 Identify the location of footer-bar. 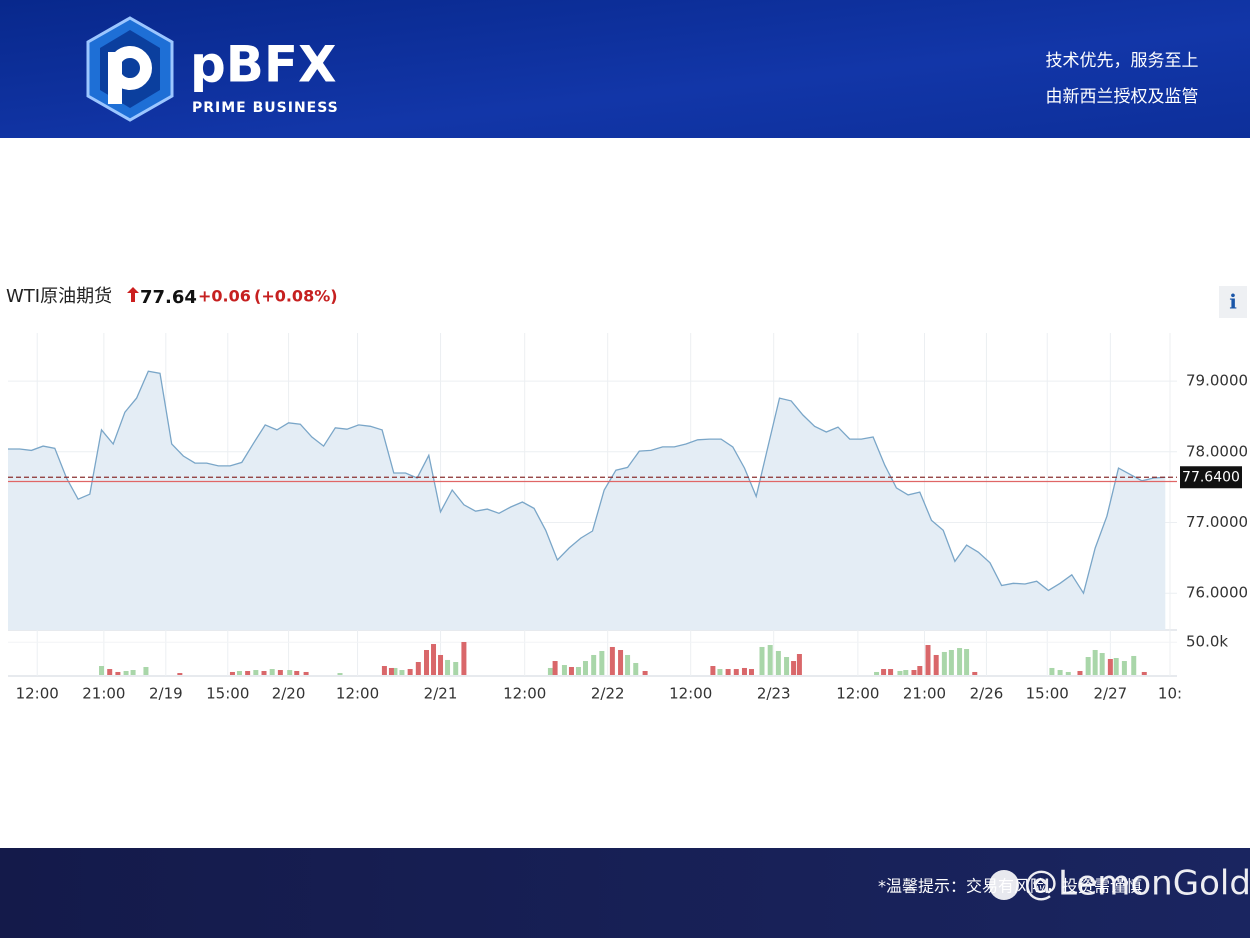
(625, 893).